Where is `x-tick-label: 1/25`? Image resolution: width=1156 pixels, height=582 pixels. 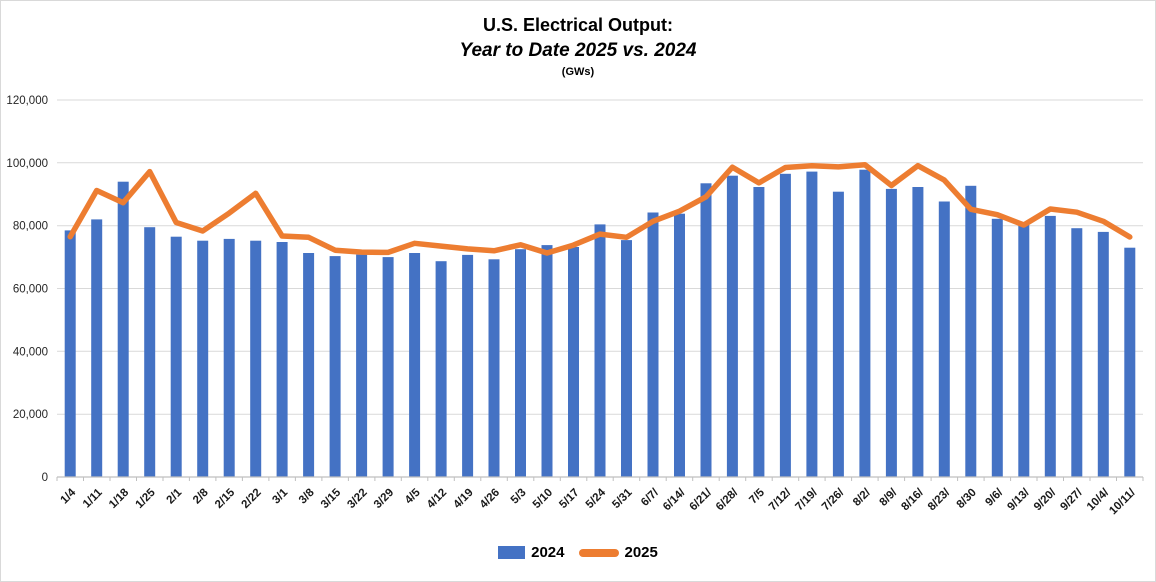 x-tick-label: 1/25 is located at coordinates (146, 498).